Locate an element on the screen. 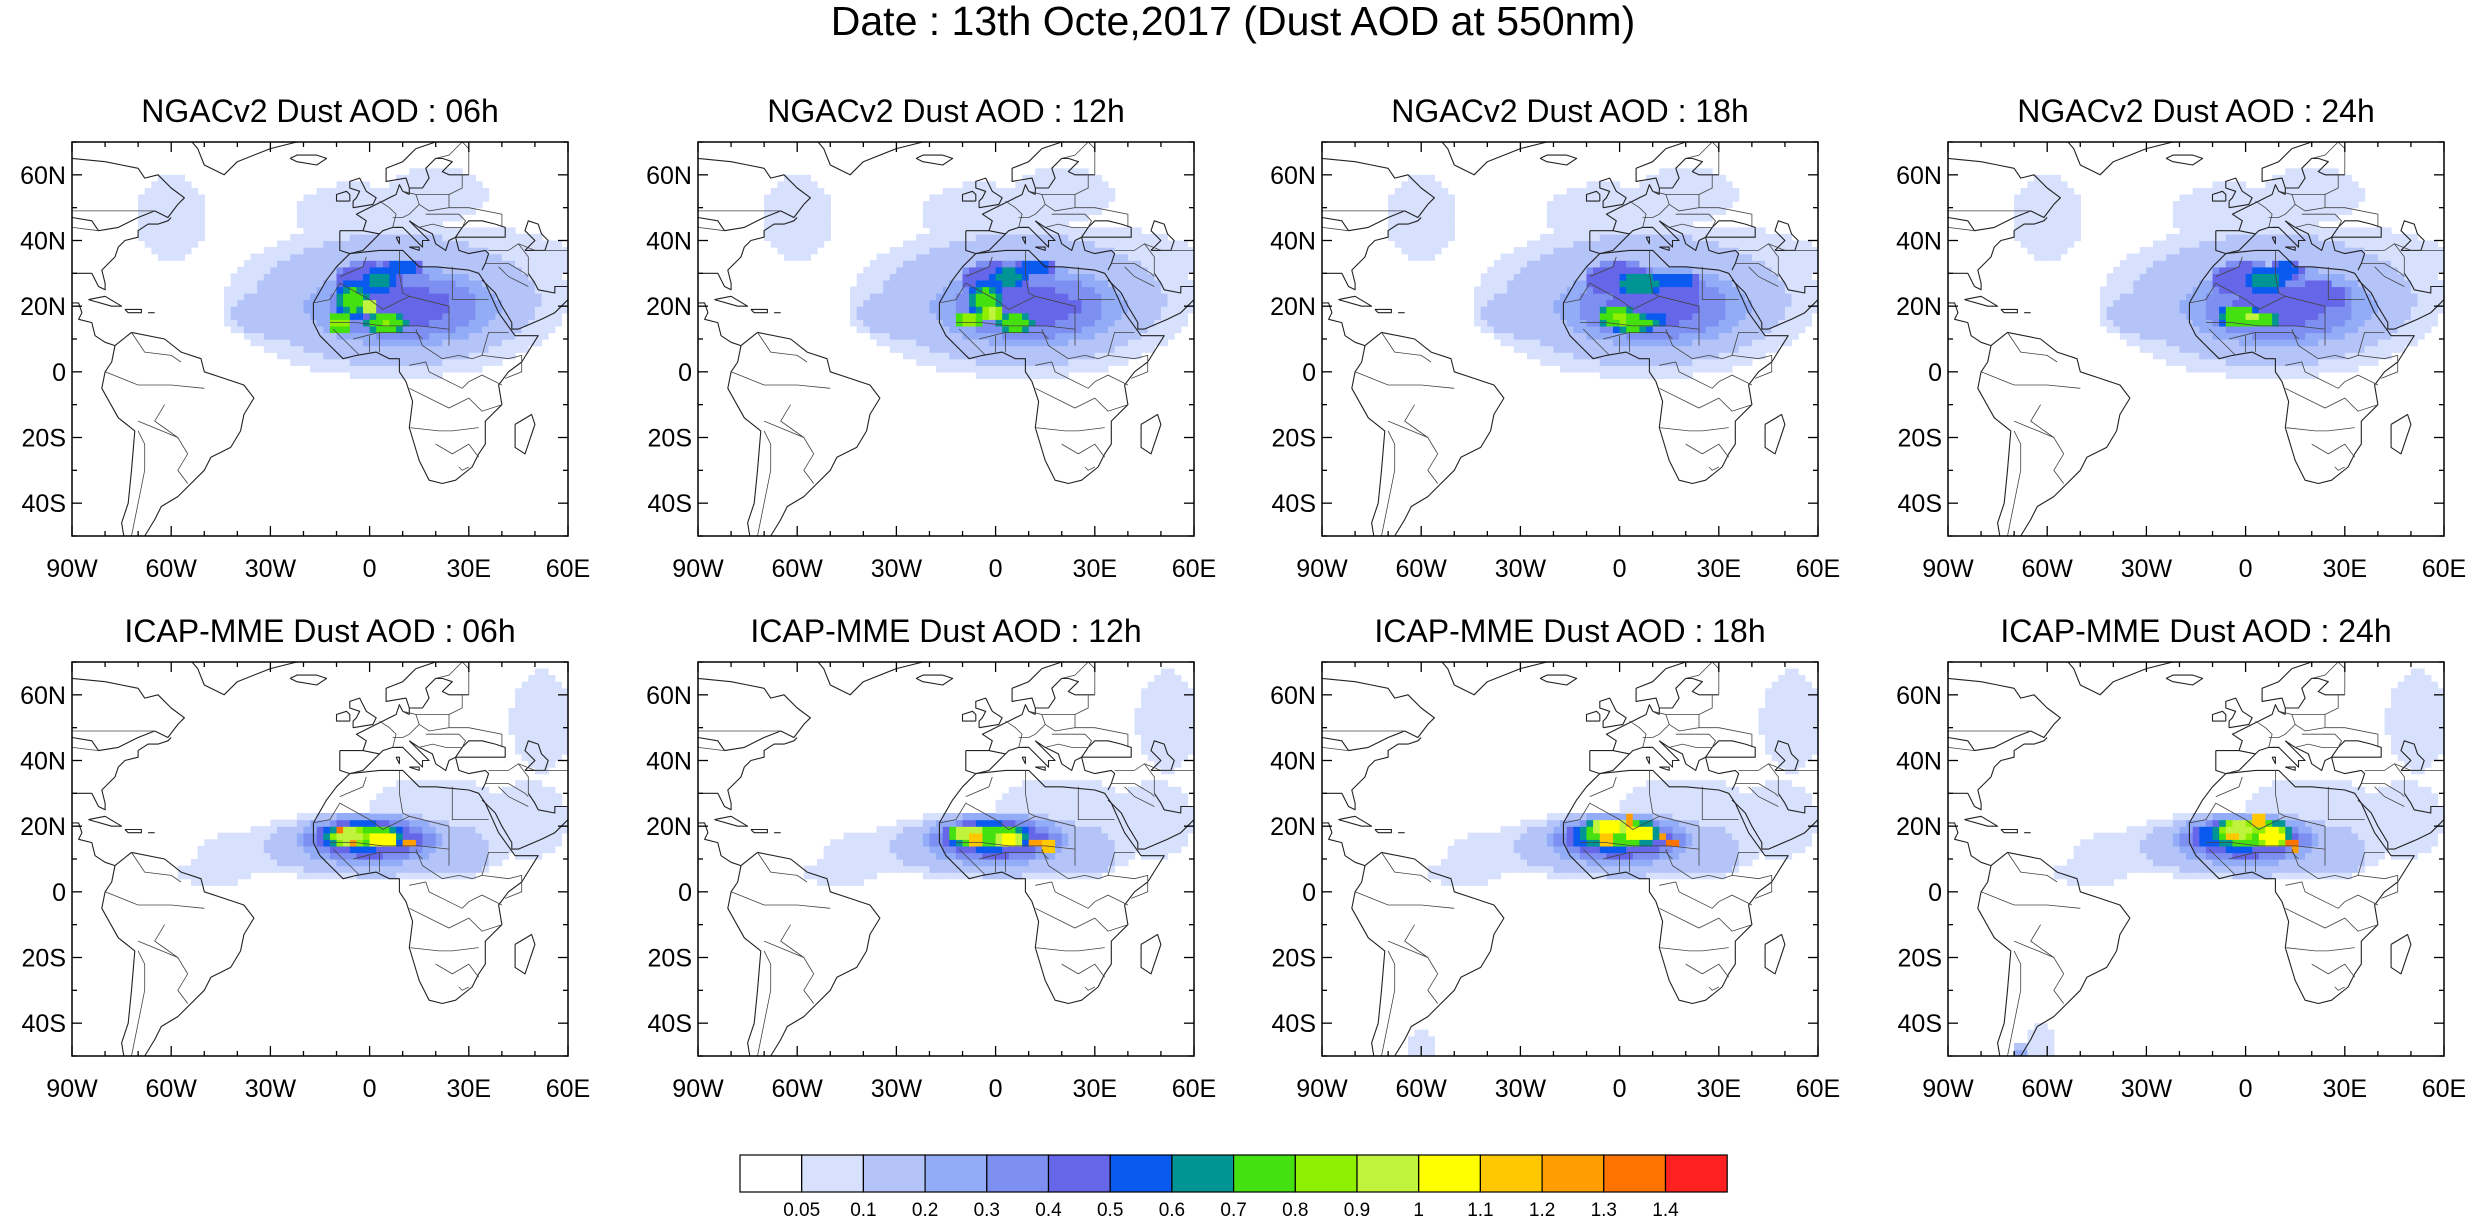  colorbar-label: 0.5 is located at coordinates (1110, 1210).